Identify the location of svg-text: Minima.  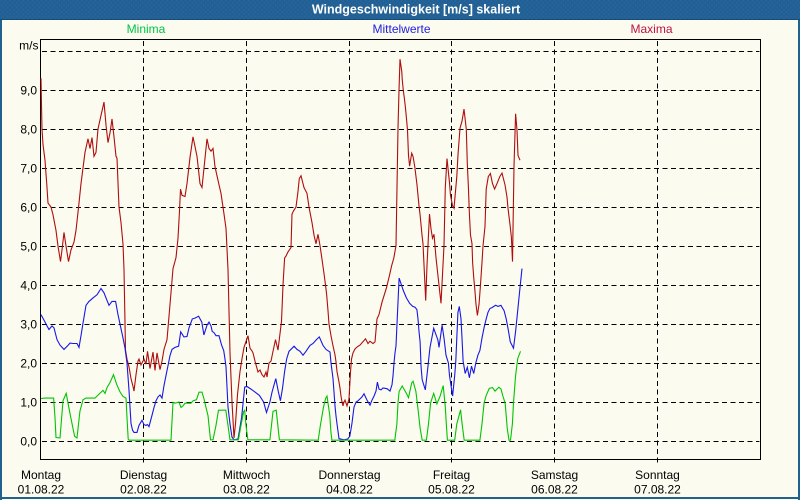
(146, 29).